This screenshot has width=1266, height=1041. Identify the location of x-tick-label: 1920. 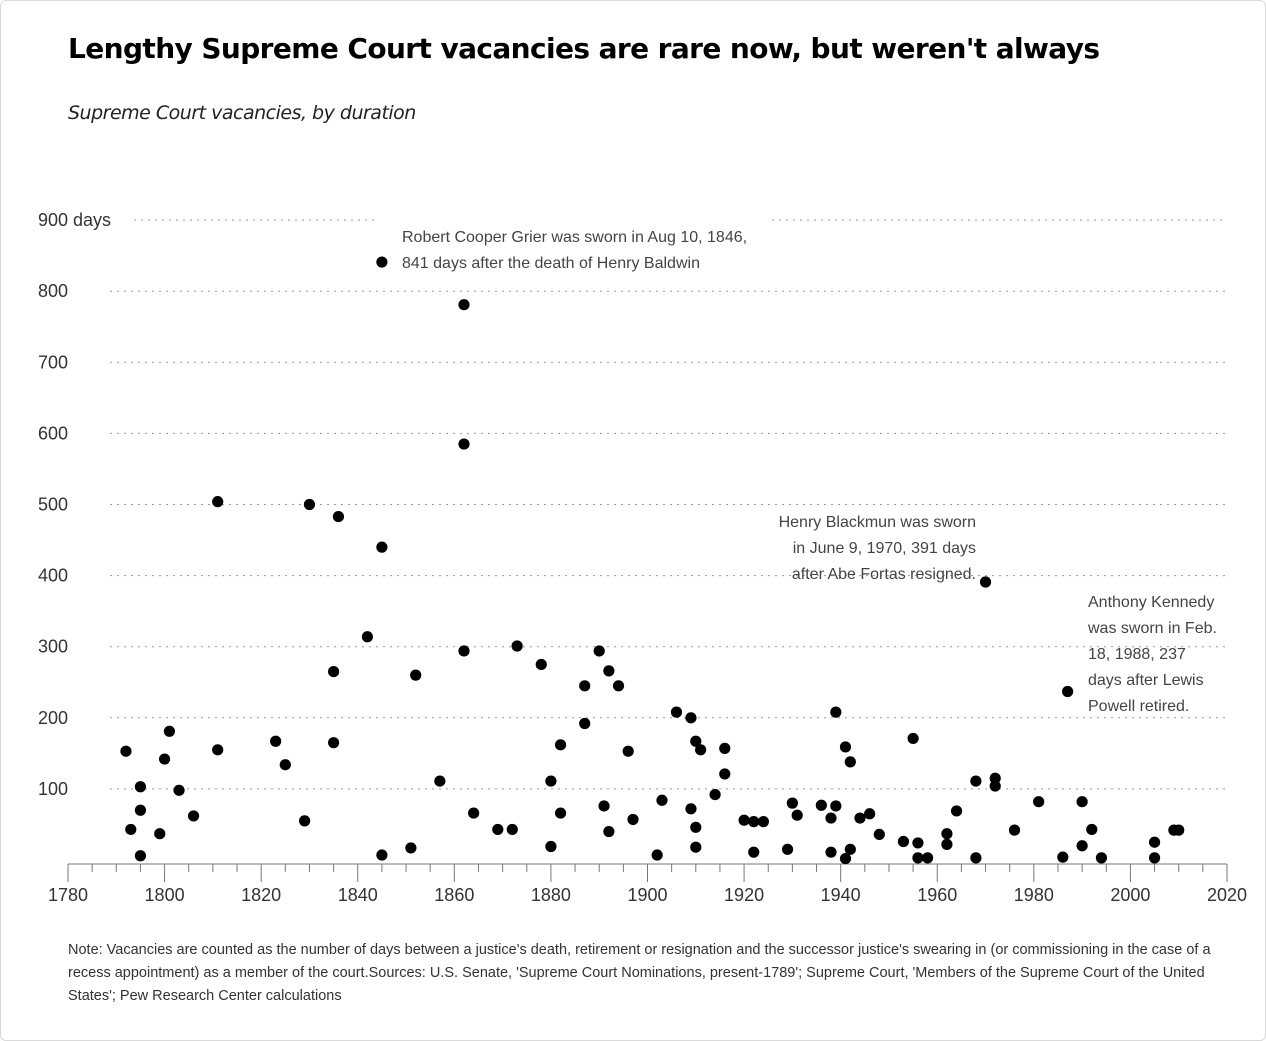
(744, 895).